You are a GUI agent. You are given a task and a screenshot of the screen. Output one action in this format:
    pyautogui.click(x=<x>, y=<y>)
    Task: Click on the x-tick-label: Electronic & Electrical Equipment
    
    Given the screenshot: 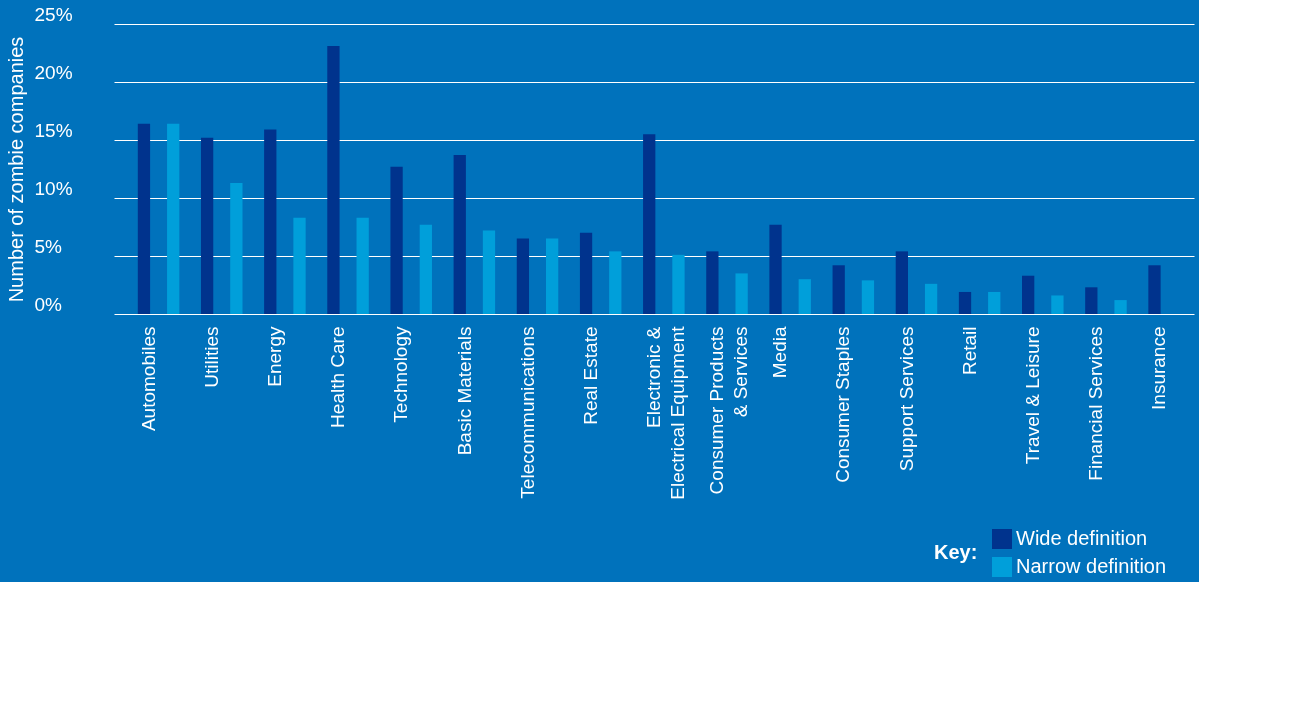 What is the action you would take?
    pyautogui.click(x=665, y=412)
    